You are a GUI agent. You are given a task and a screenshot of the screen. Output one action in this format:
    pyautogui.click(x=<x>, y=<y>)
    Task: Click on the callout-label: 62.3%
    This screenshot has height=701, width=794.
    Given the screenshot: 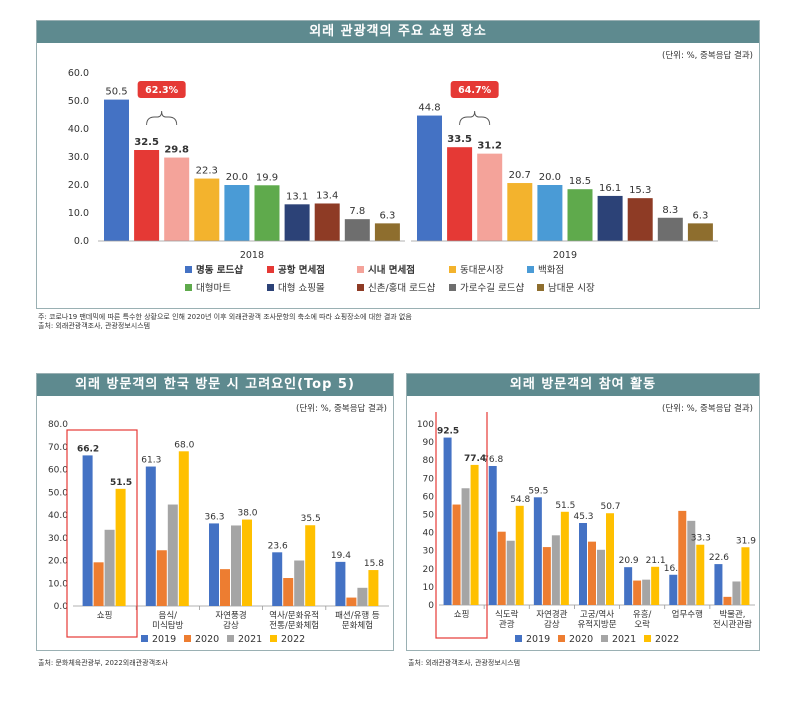 What is the action you would take?
    pyautogui.click(x=161, y=90)
    